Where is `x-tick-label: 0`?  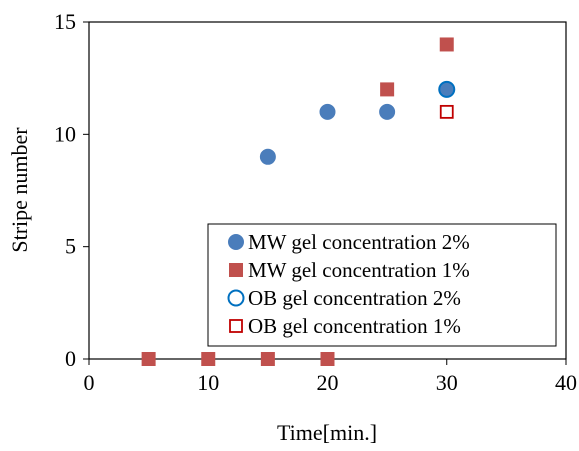
x-tick-label: 0 is located at coordinates (89, 382).